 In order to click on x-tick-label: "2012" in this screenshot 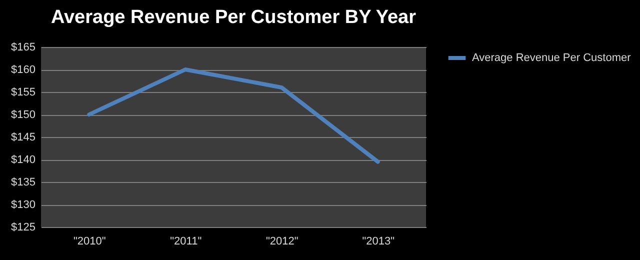, I will do `click(282, 242)`.